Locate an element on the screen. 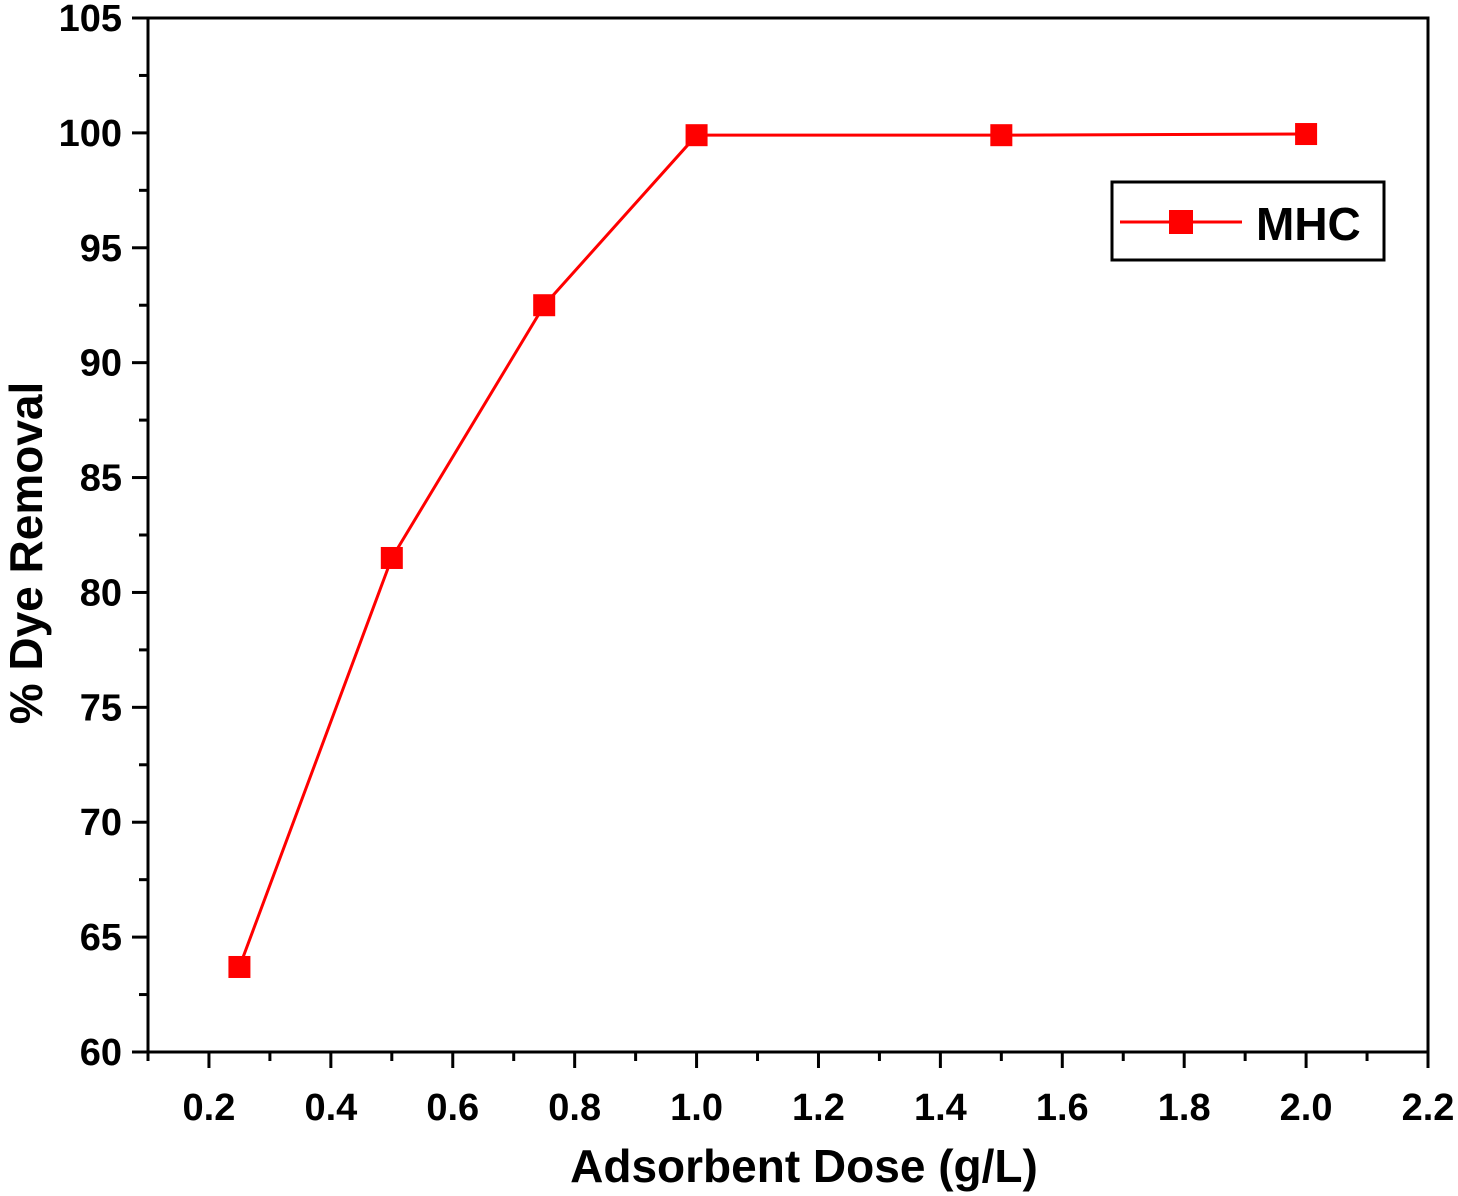 The height and width of the screenshot is (1196, 1458). x-tick-label: 1.8 is located at coordinates (1184, 1108).